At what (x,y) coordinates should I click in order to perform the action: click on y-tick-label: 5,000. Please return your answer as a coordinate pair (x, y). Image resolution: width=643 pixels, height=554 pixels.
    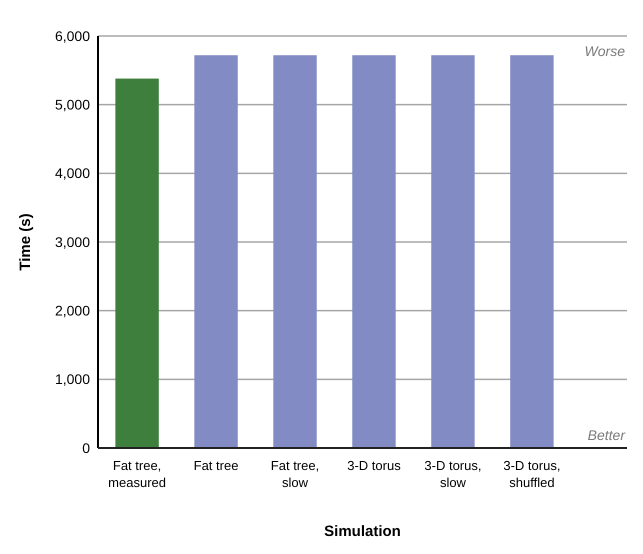
    Looking at the image, I should click on (72, 104).